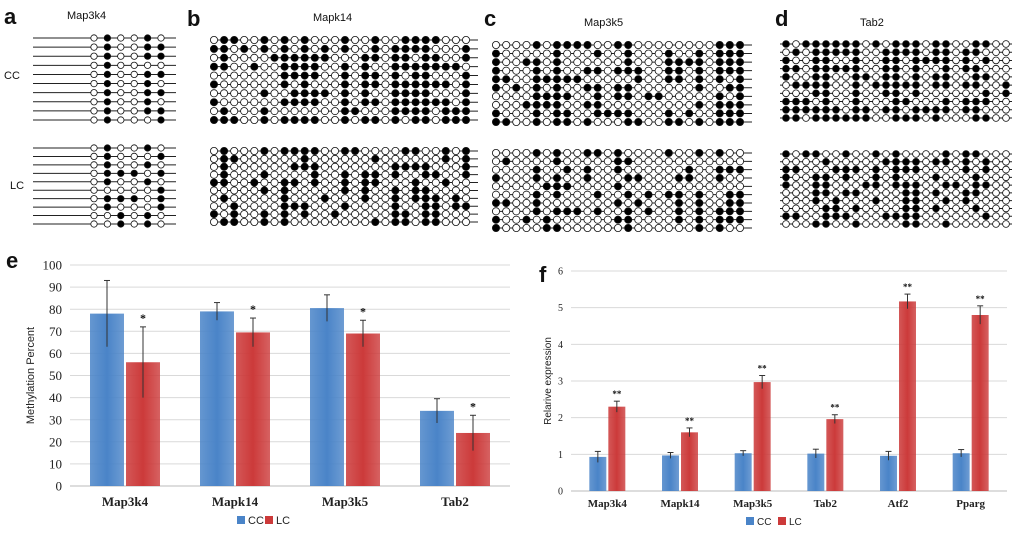  What do you see at coordinates (55, 353) in the screenshot?
I see `y-tick-label: 60` at bounding box center [55, 353].